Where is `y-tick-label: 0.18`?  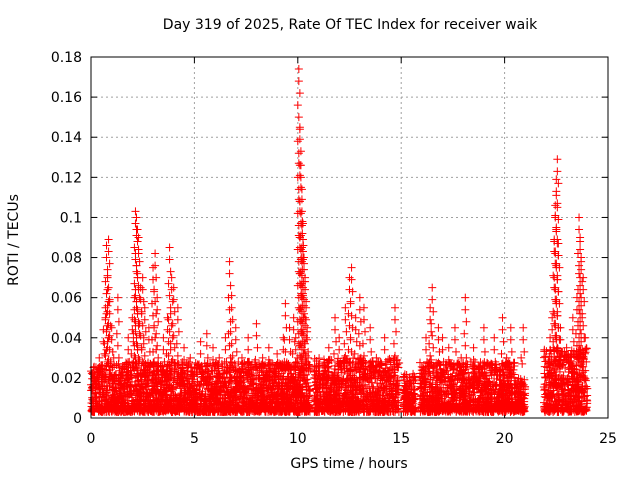
y-tick-label: 0.18 is located at coordinates (66, 58).